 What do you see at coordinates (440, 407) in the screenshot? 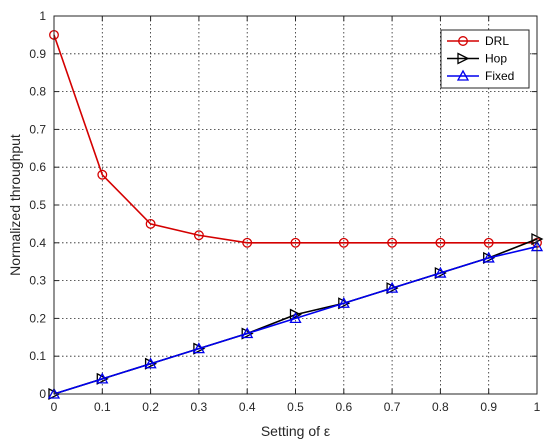
I see `x-tick-label: 0.8` at bounding box center [440, 407].